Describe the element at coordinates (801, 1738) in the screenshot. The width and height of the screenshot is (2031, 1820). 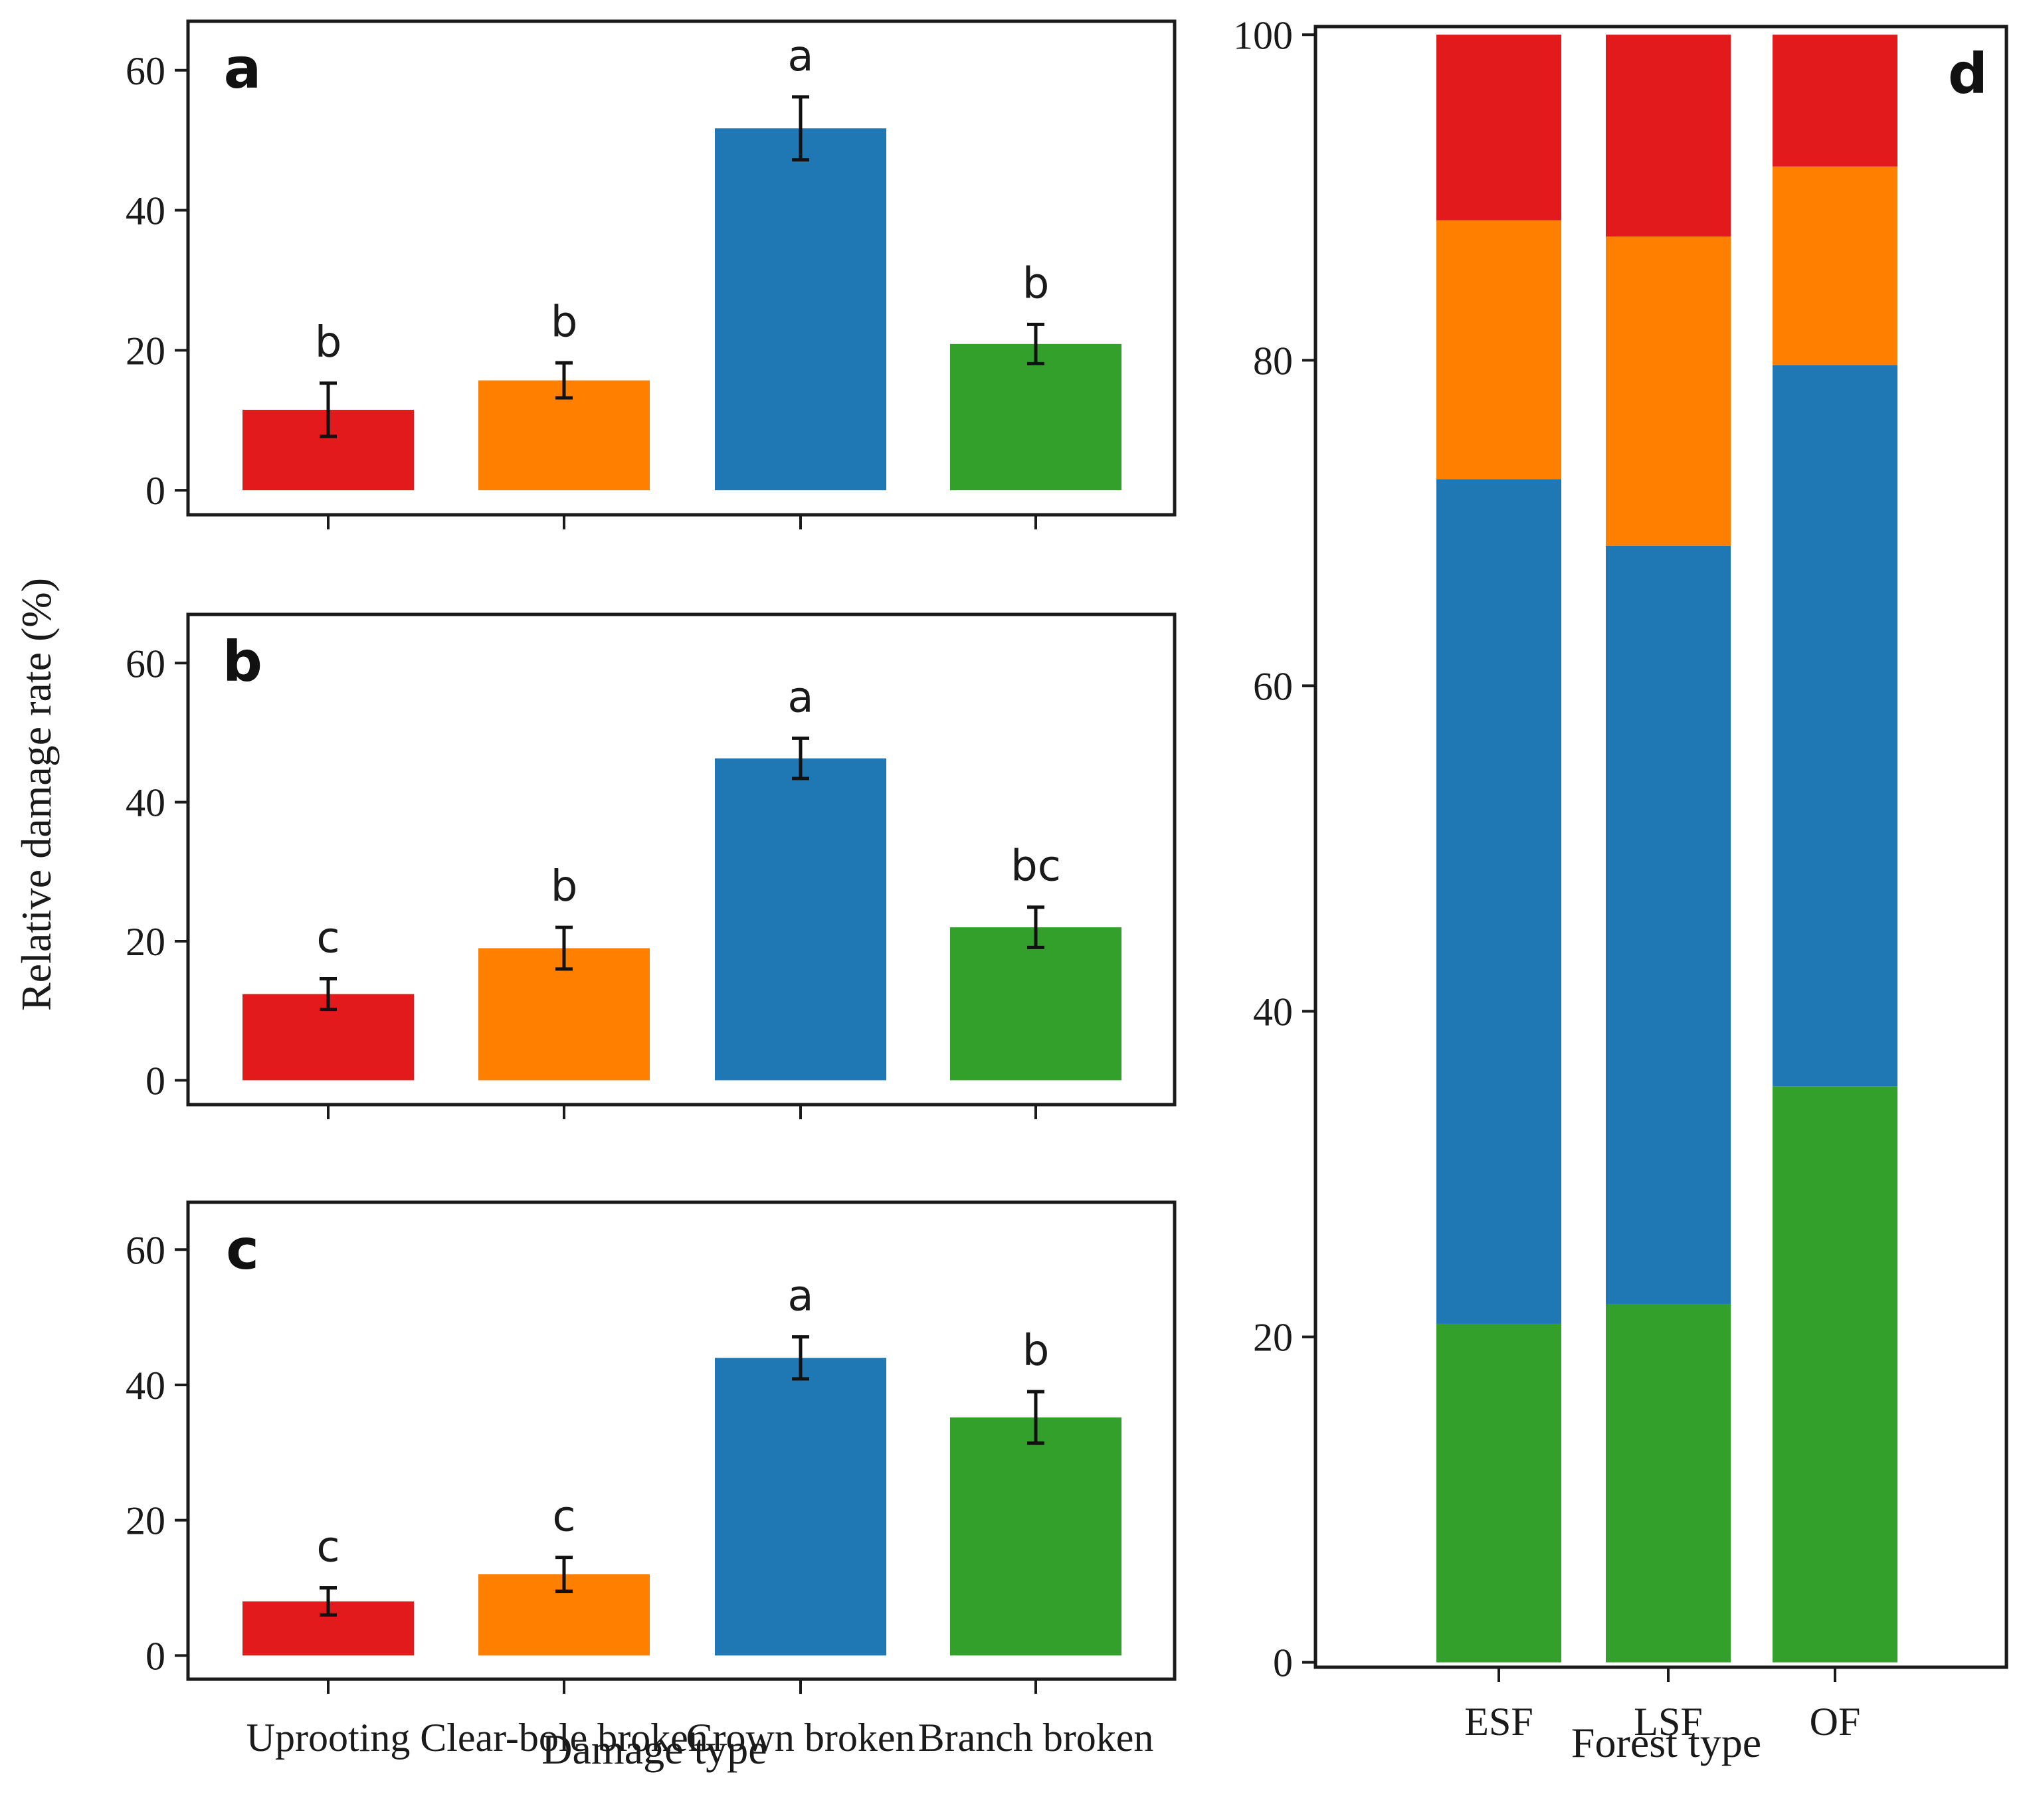
I see `x-tick-label-crown-broken: Crown broken` at that location.